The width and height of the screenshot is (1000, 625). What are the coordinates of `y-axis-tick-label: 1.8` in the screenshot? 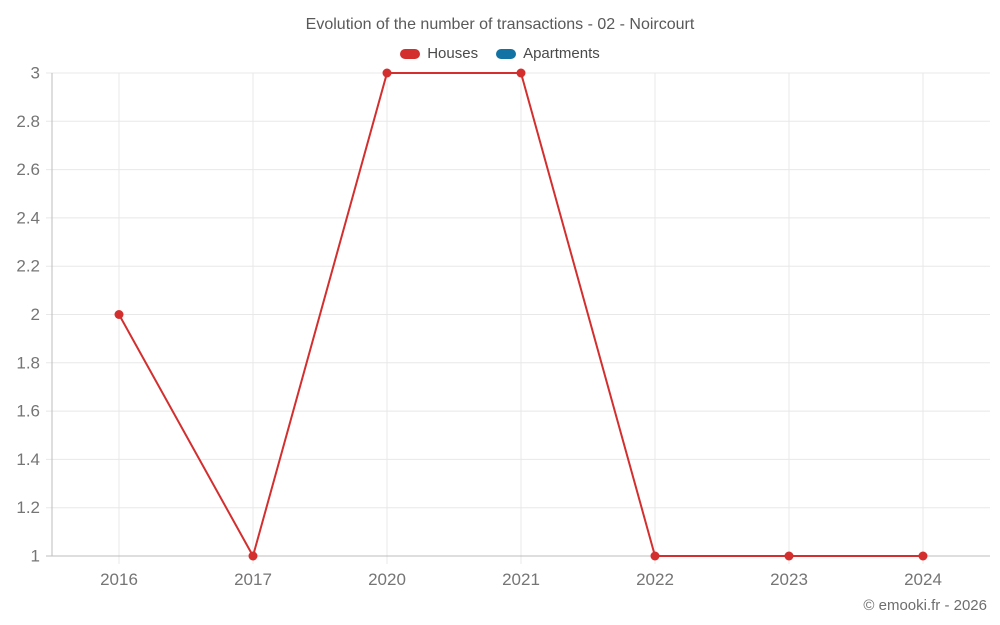 It's located at (28, 362).